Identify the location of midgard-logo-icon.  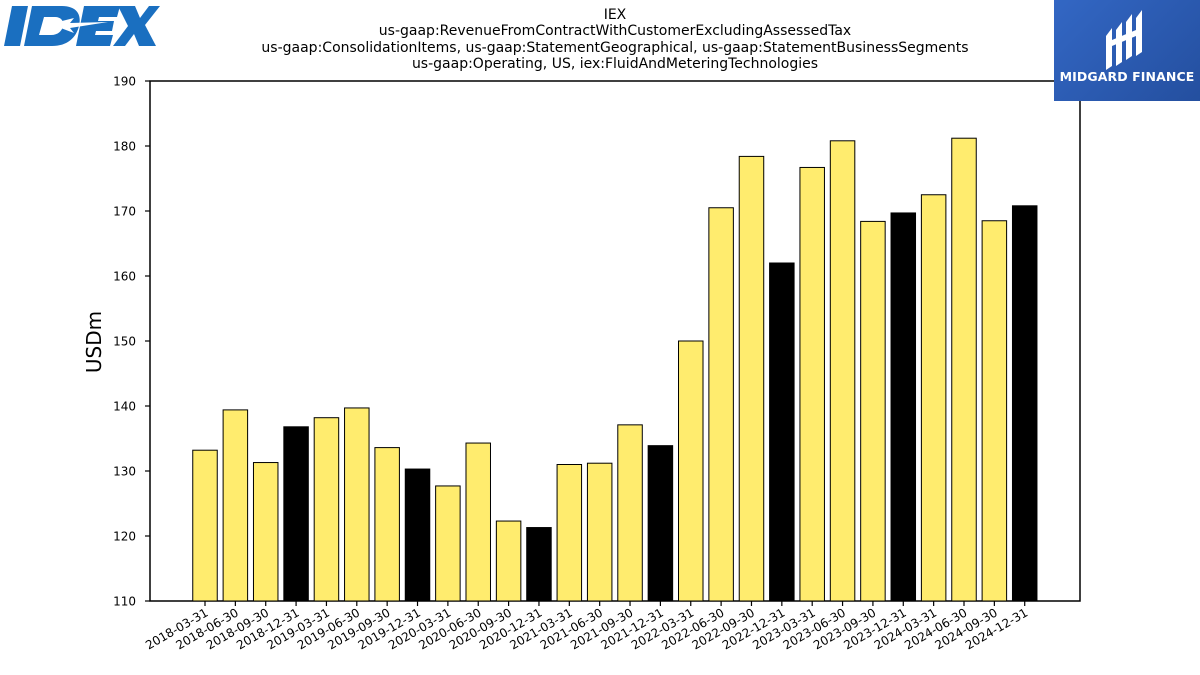
(1124, 40).